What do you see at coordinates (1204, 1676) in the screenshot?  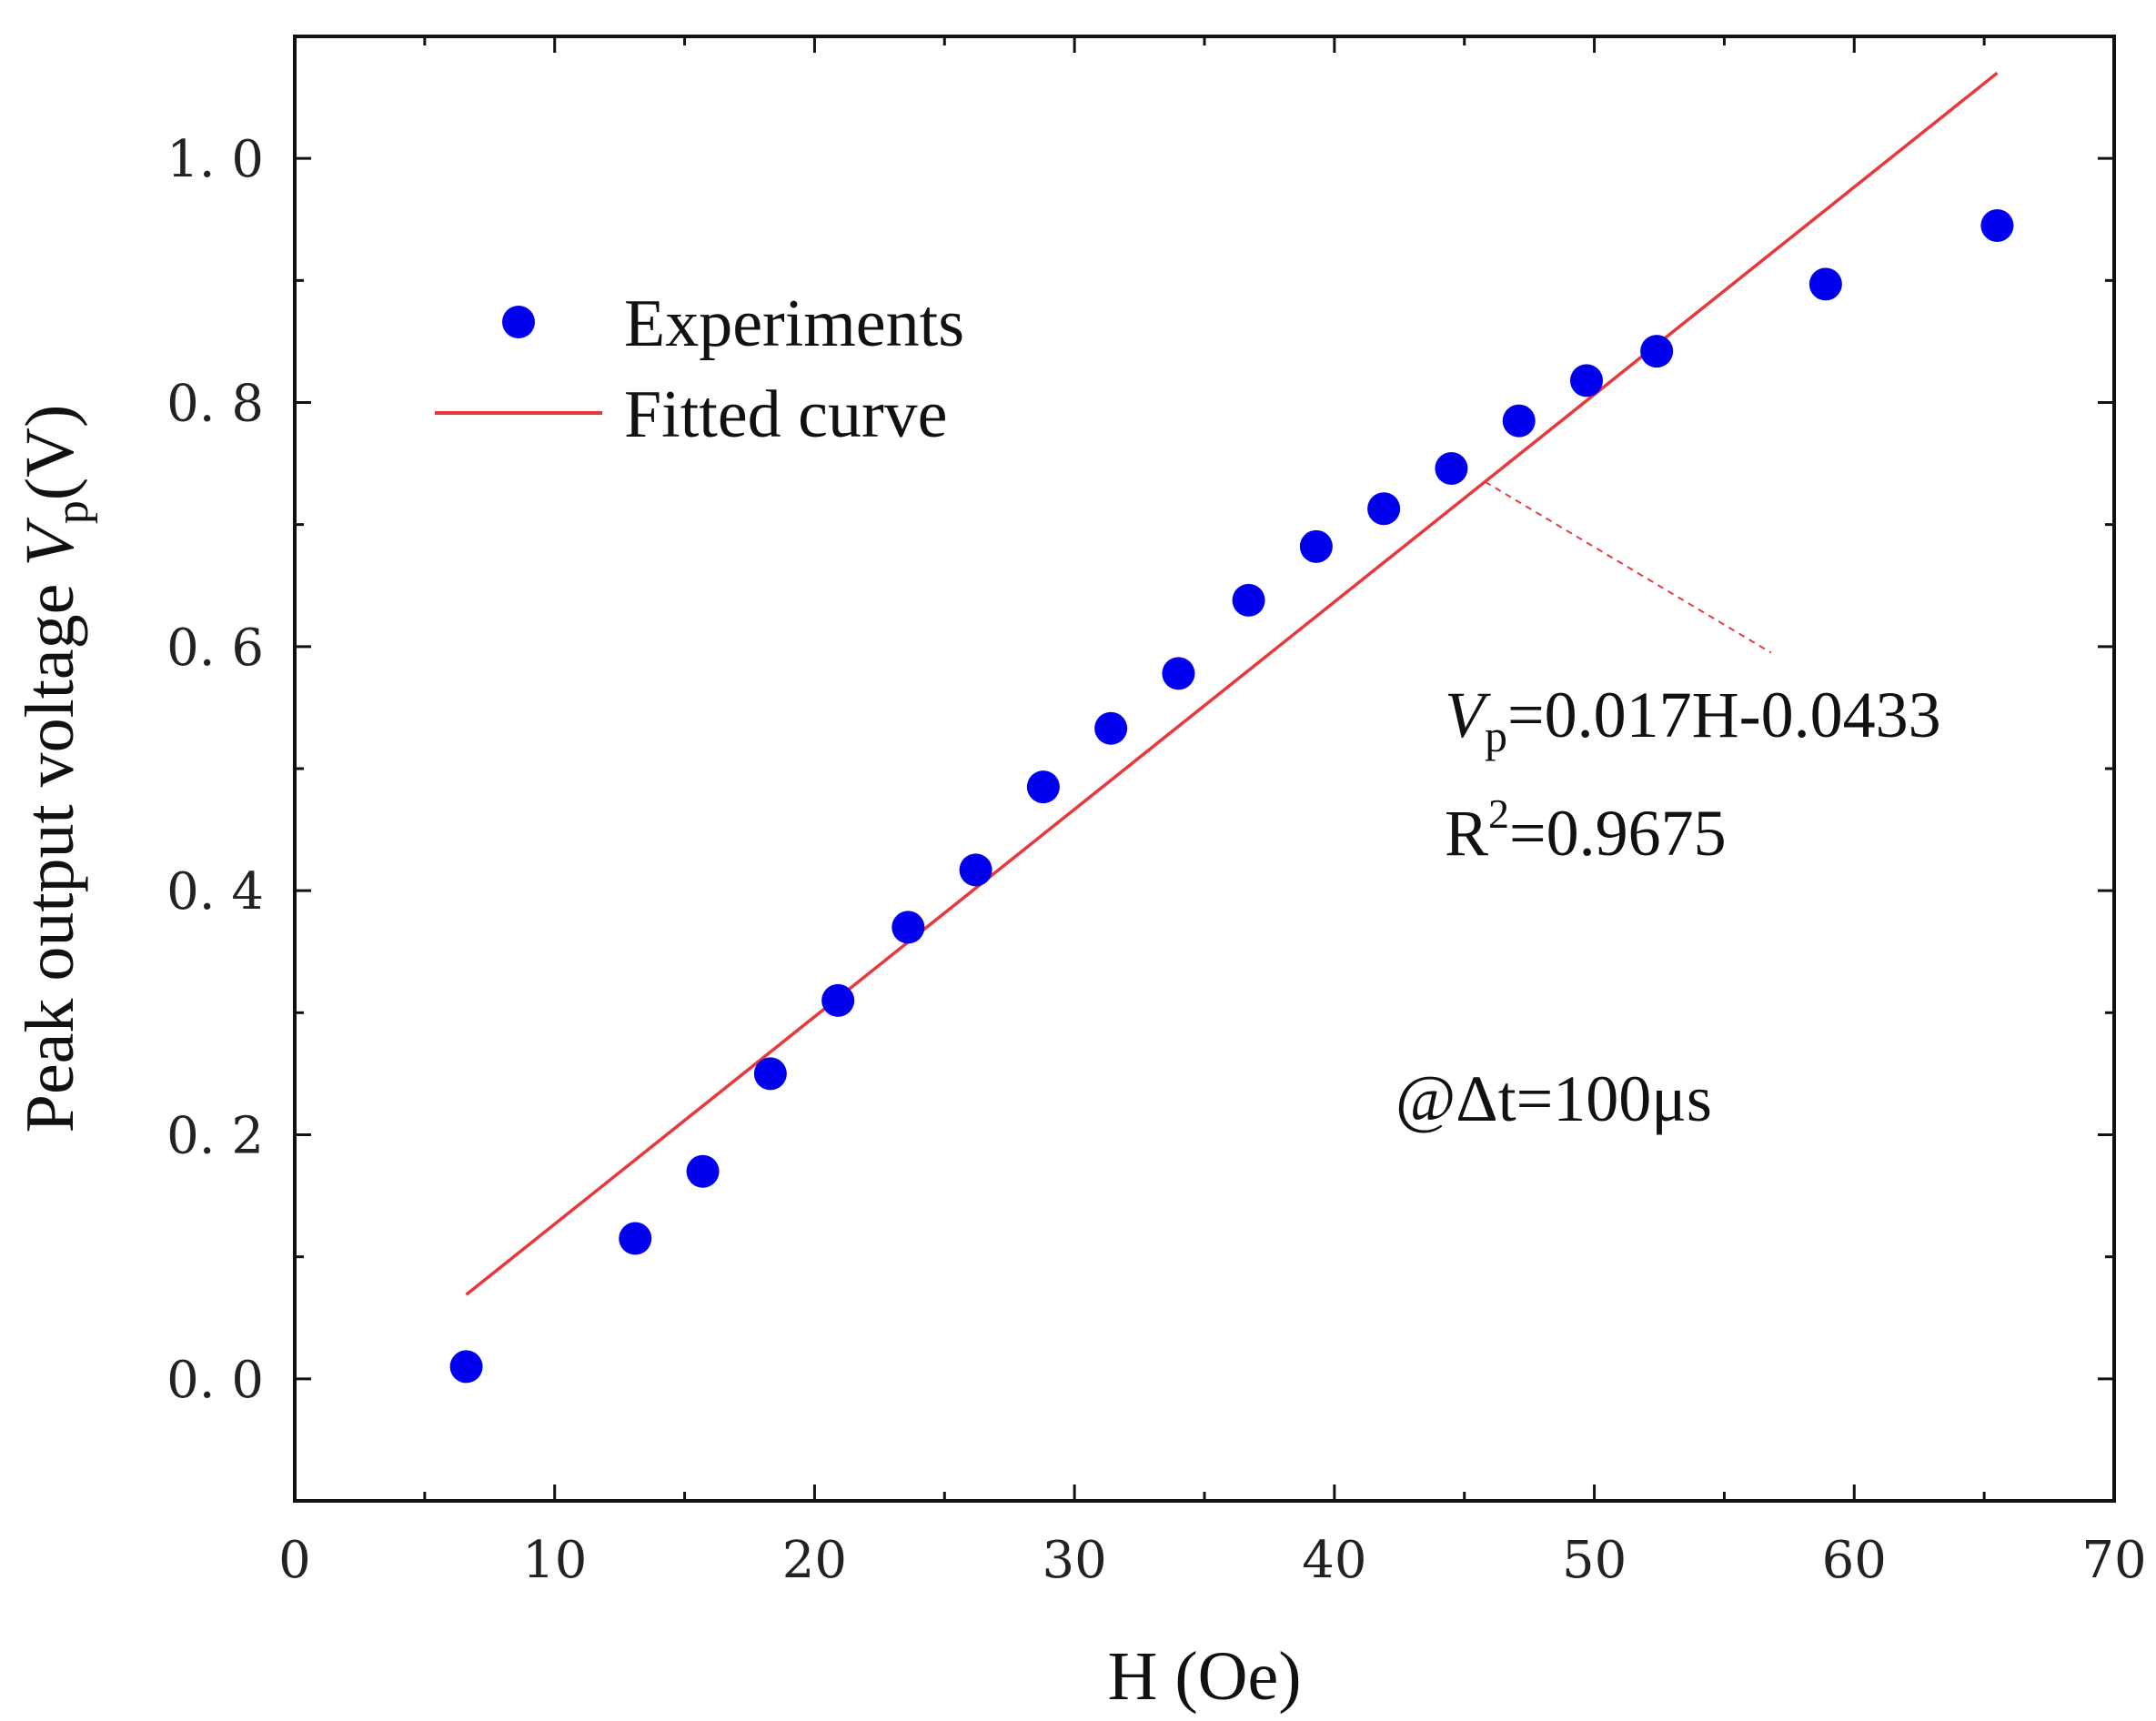 I see `x-axis-title: H (Oe)` at bounding box center [1204, 1676].